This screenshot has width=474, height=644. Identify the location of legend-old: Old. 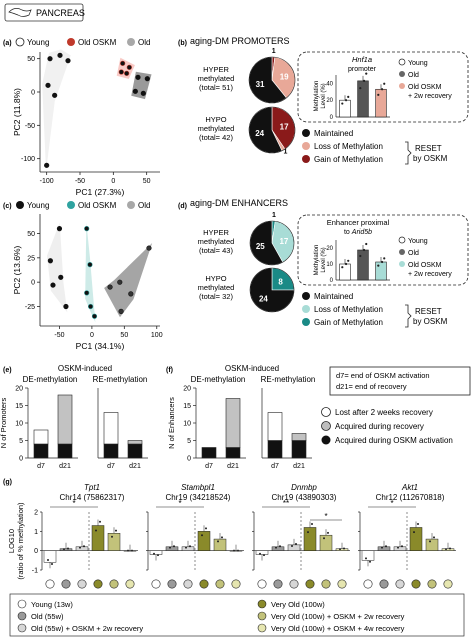
(144, 42).